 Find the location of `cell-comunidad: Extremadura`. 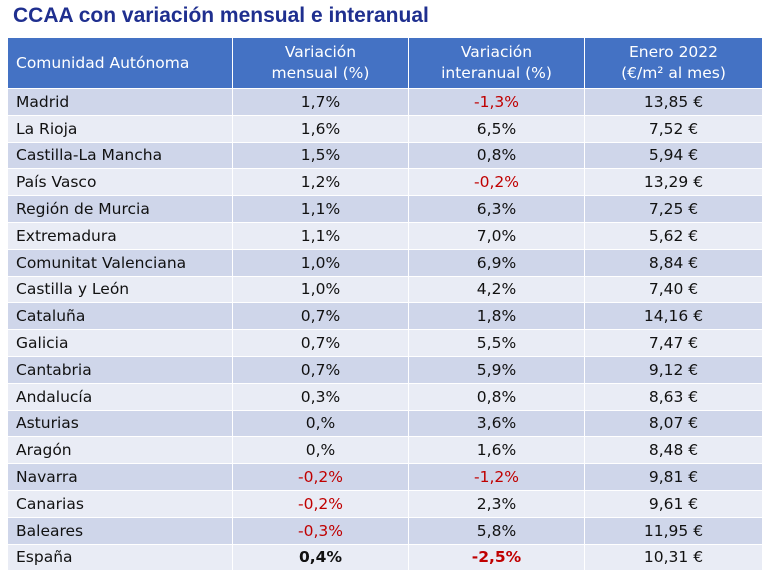

cell-comunidad: Extremadura is located at coordinates (120, 235).